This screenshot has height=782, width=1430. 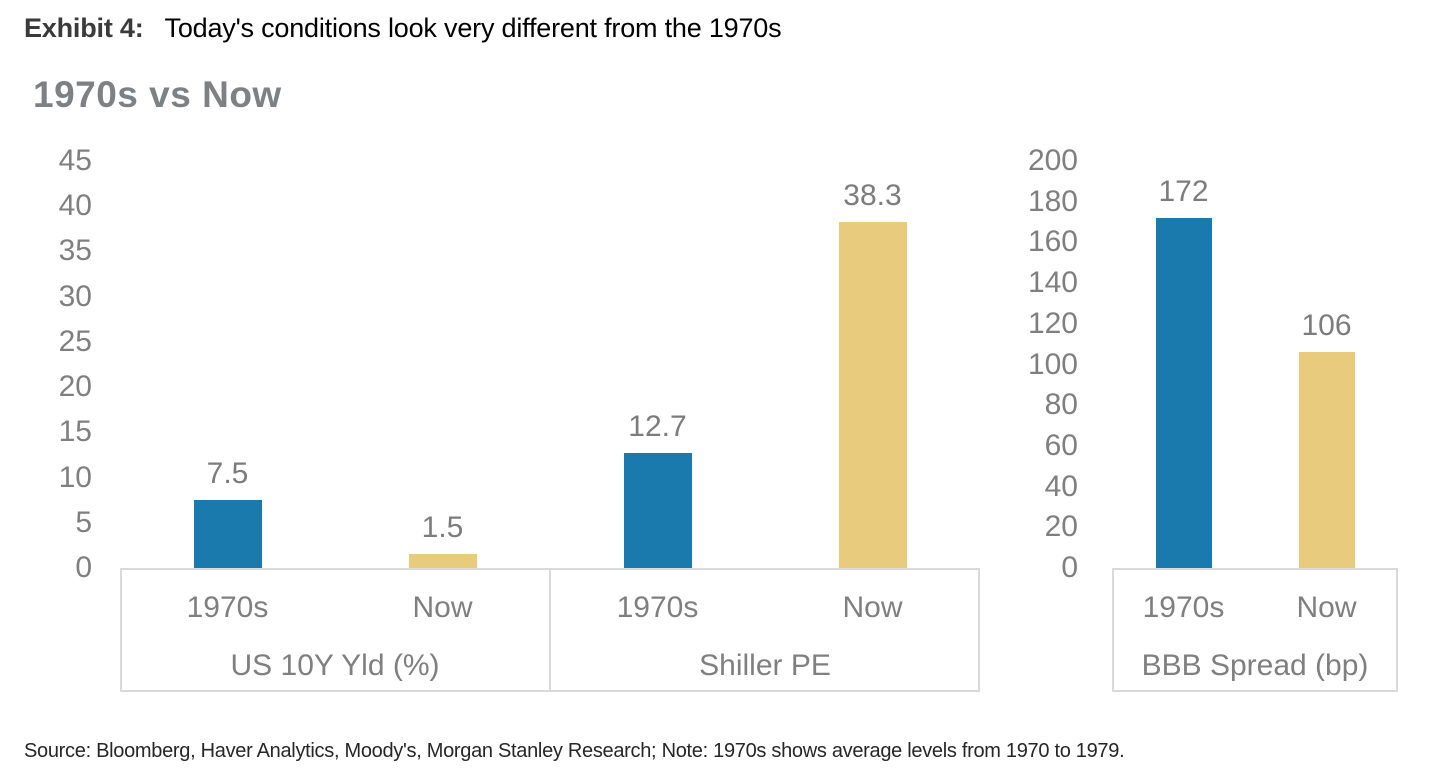 What do you see at coordinates (75, 341) in the screenshot?
I see `y-axis-tick-label: 25` at bounding box center [75, 341].